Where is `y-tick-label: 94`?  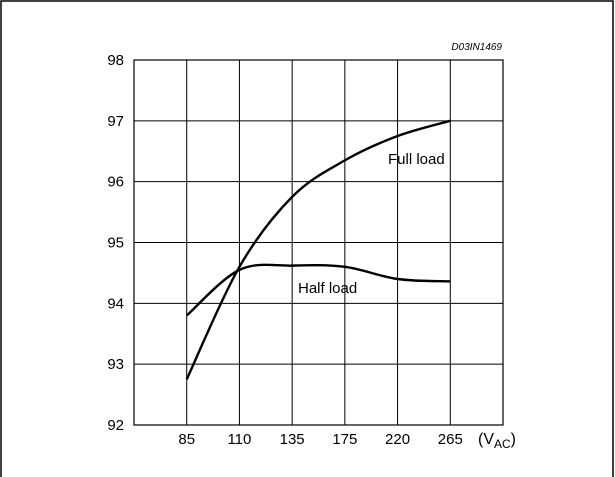 y-tick-label: 94 is located at coordinates (115, 303).